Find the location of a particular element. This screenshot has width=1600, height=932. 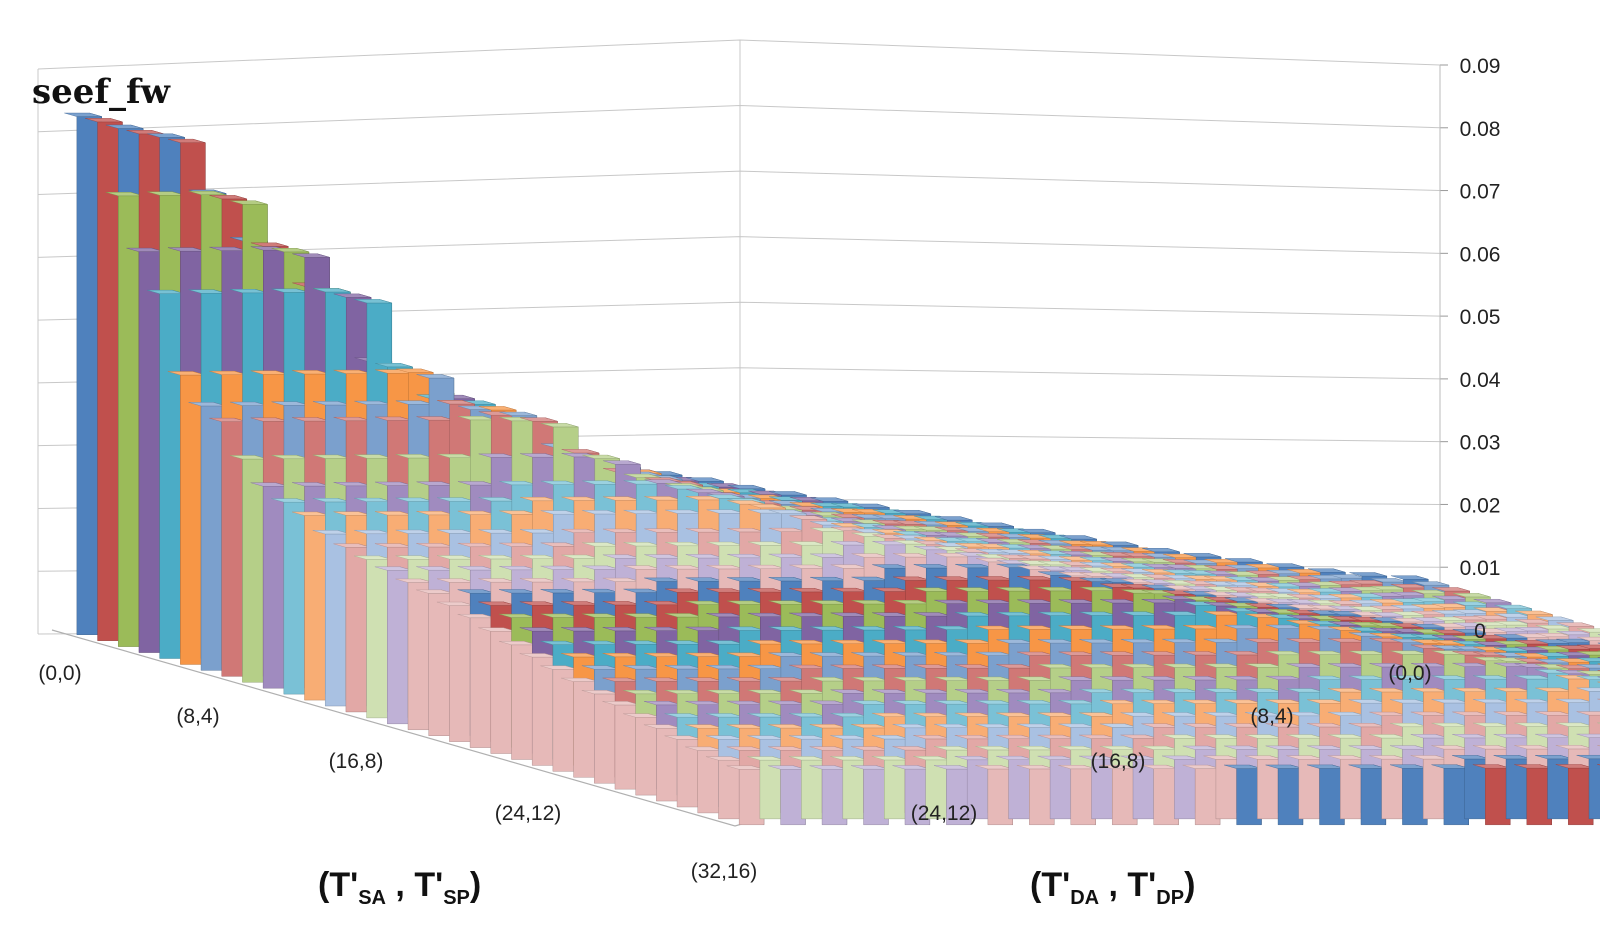

y-tick-label: (24,12) is located at coordinates (944, 813).